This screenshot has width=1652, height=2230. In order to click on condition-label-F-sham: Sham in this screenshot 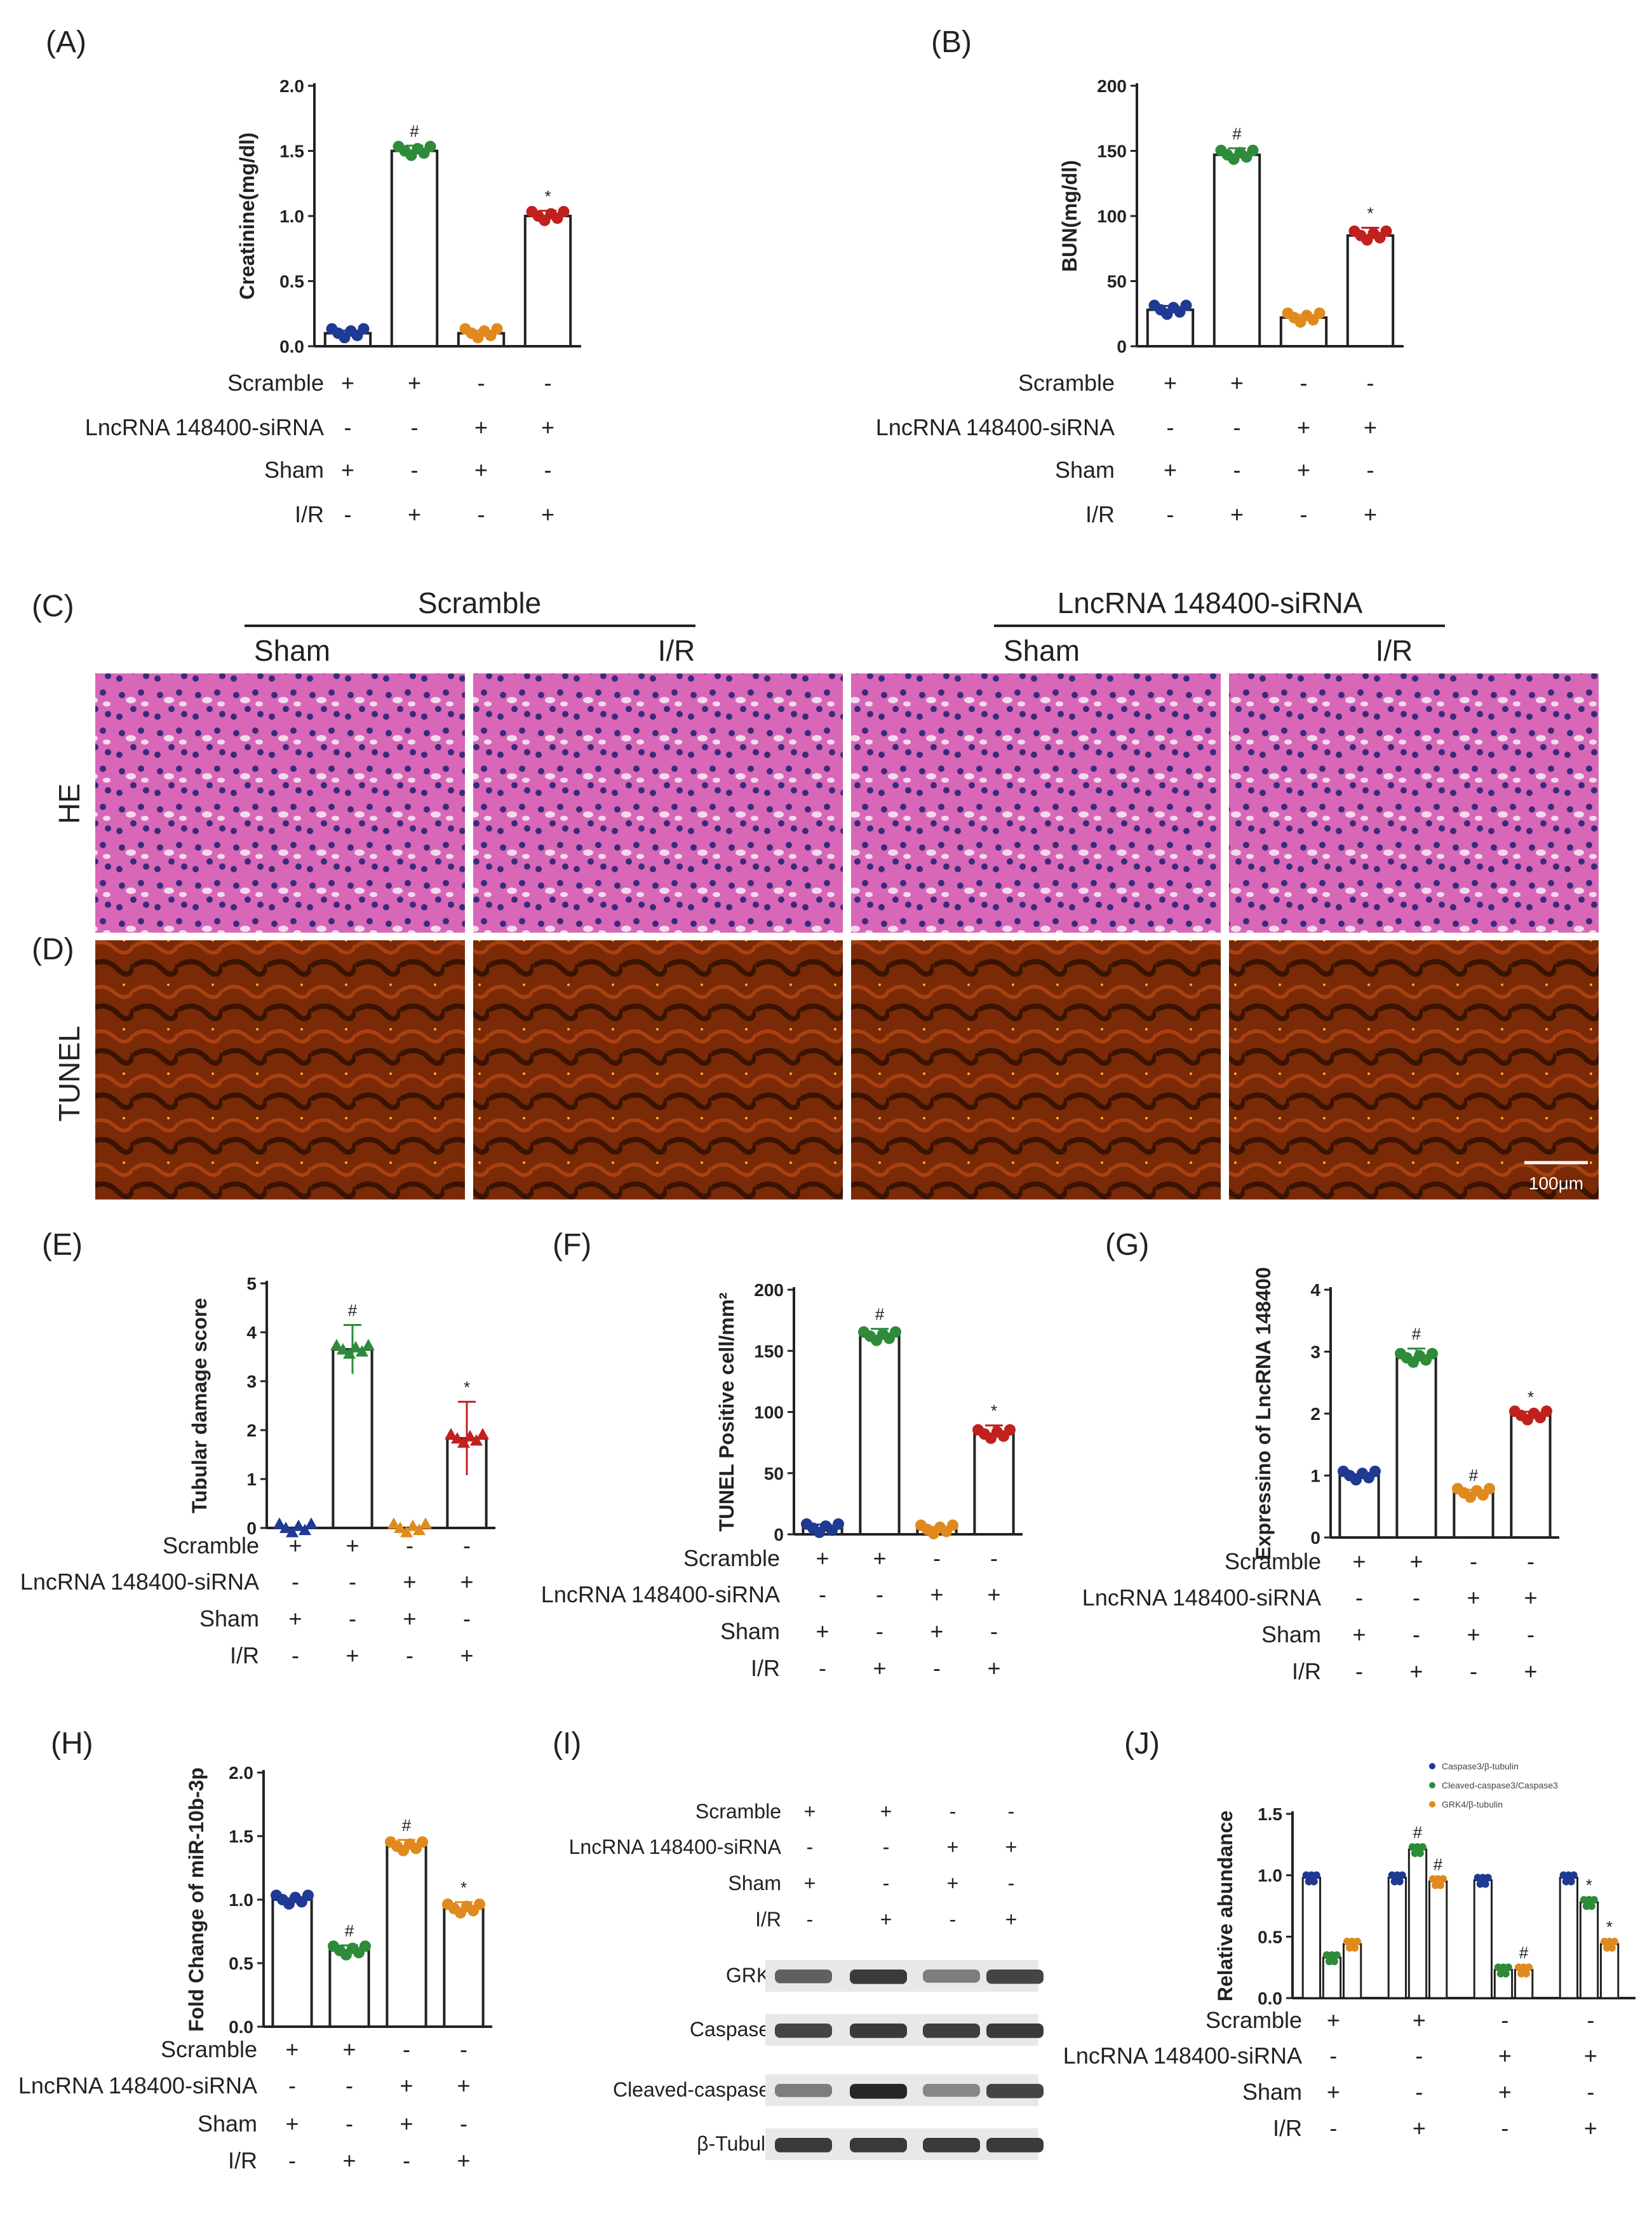, I will do `click(750, 1631)`.